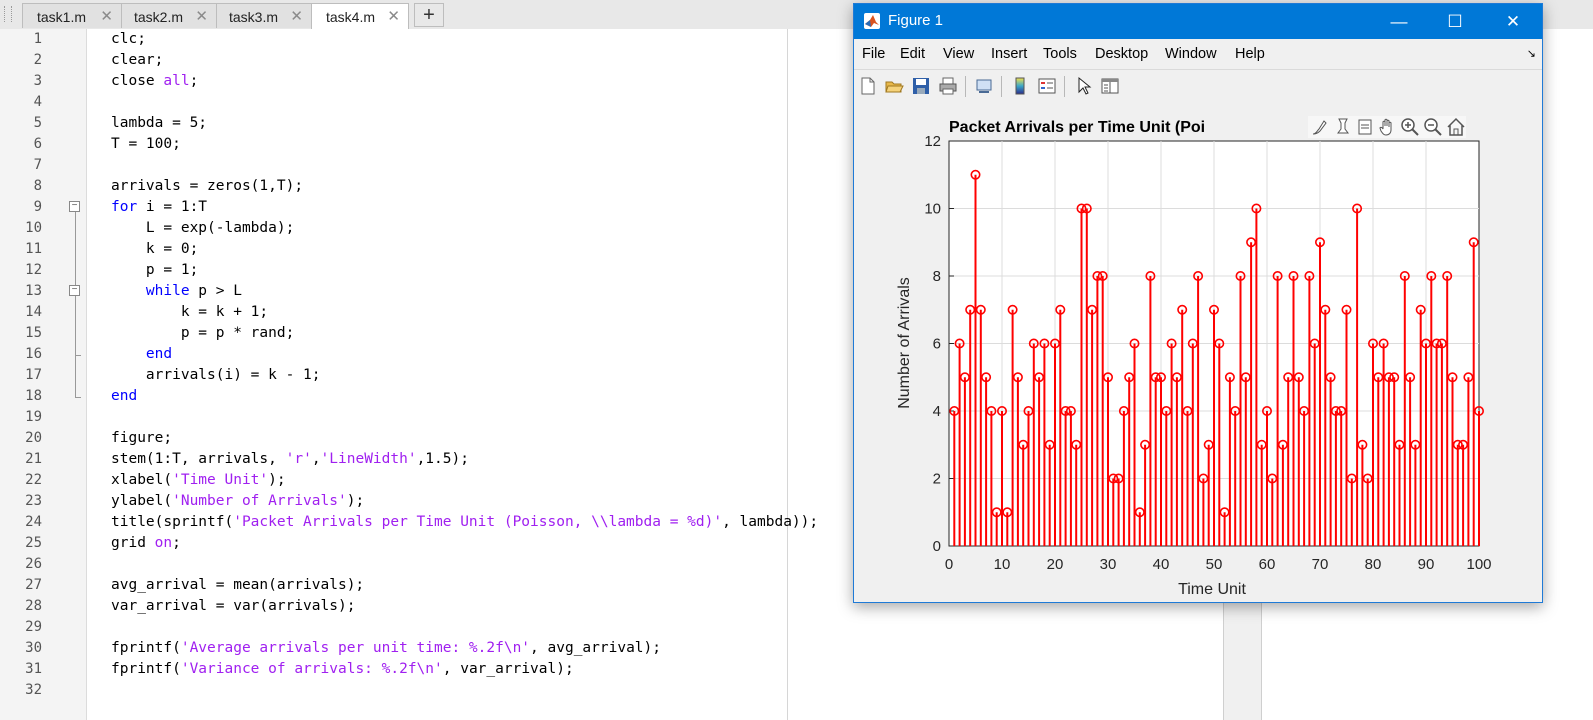 This screenshot has width=1593, height=720. What do you see at coordinates (912, 54) in the screenshot?
I see `menu-edit: Edit` at bounding box center [912, 54].